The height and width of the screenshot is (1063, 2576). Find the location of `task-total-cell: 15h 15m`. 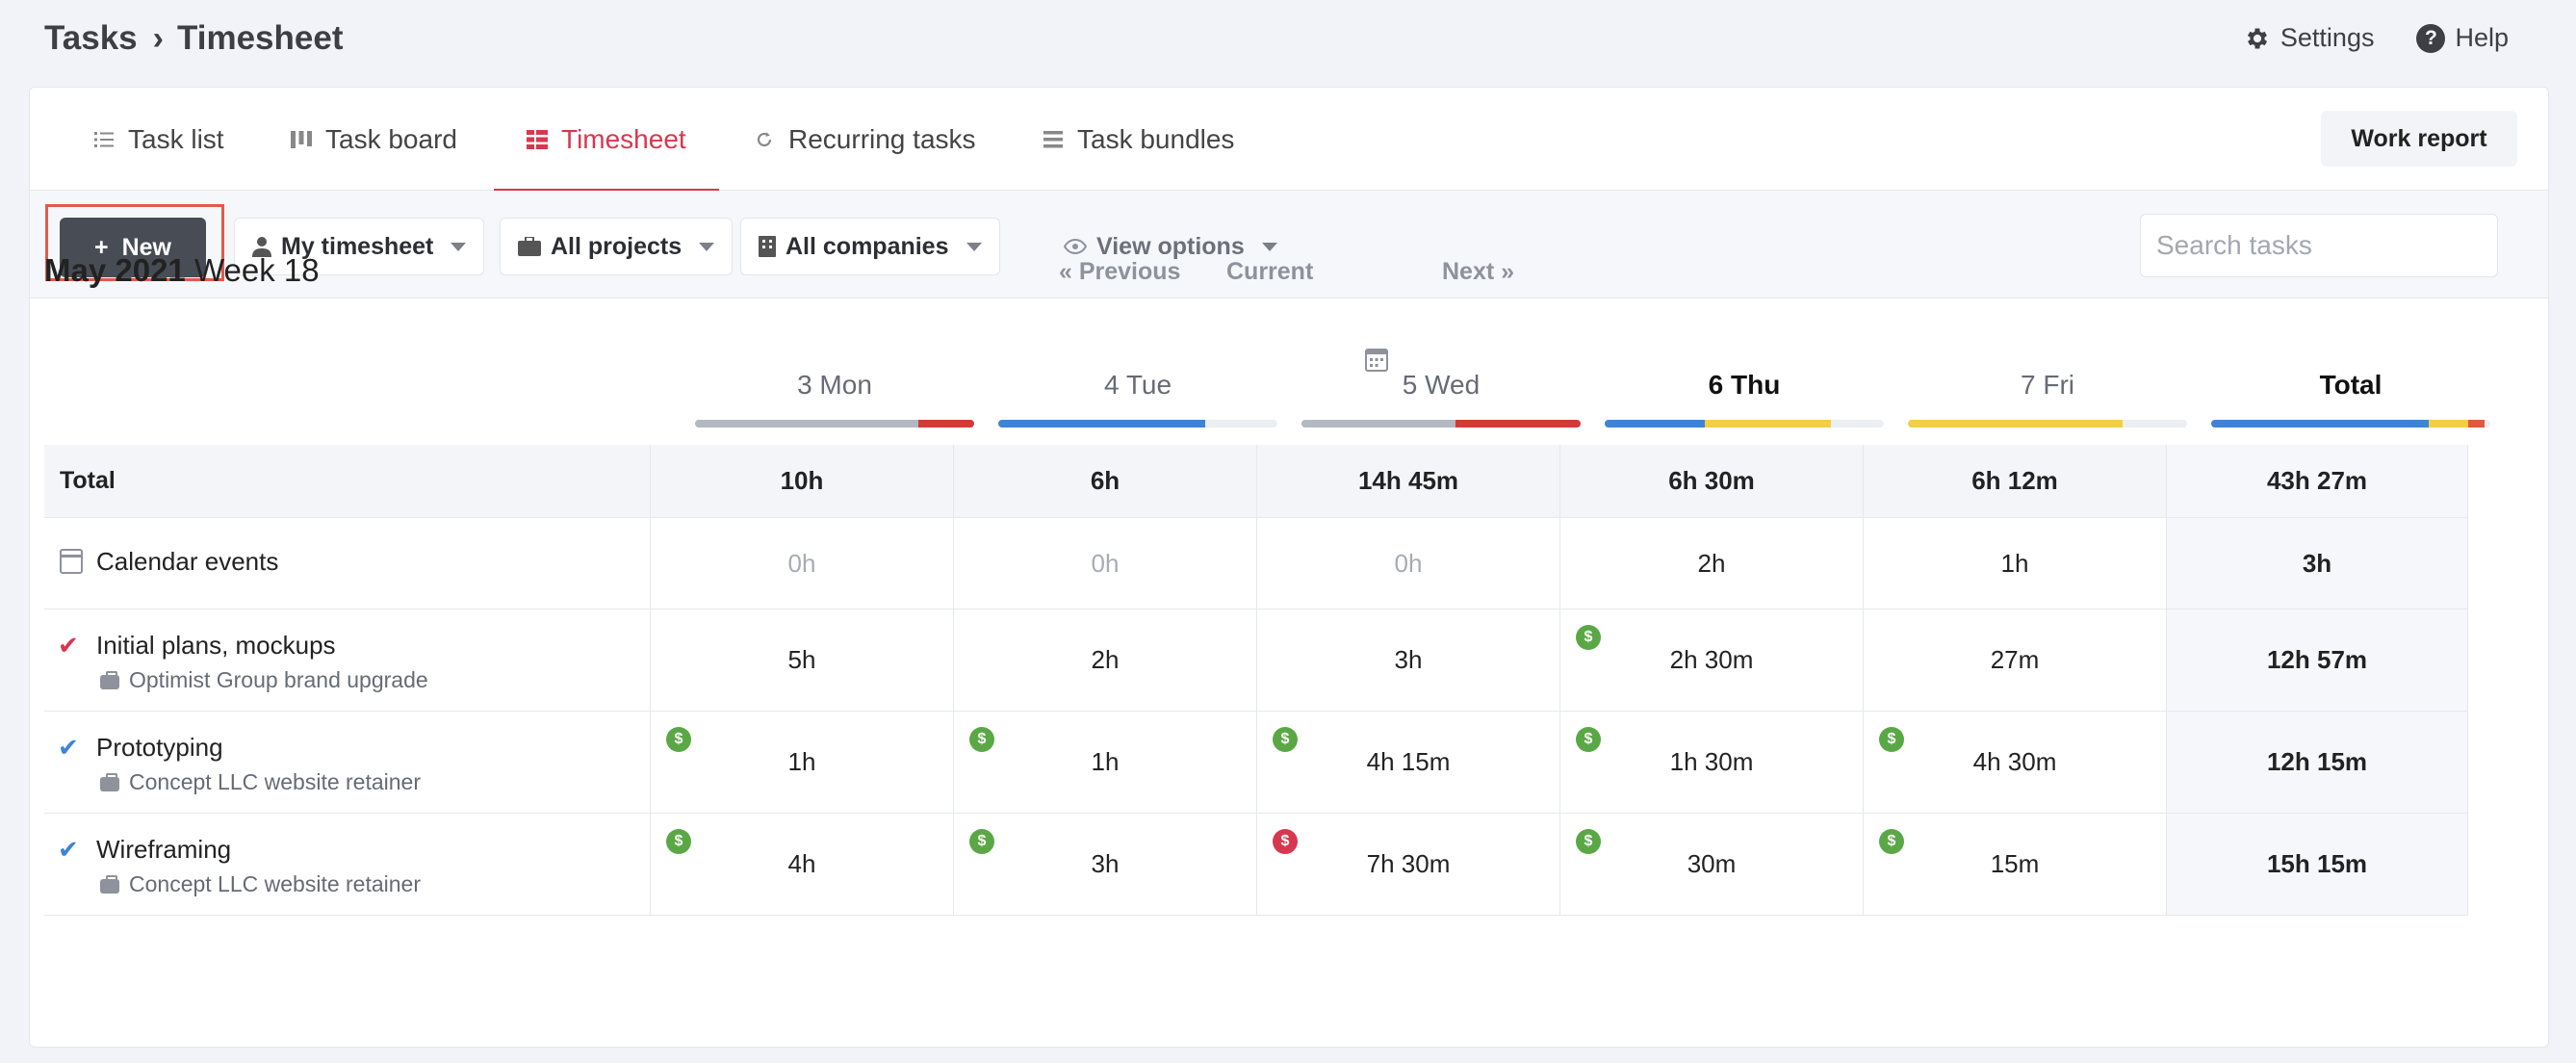

task-total-cell: 15h 15m is located at coordinates (2317, 864).